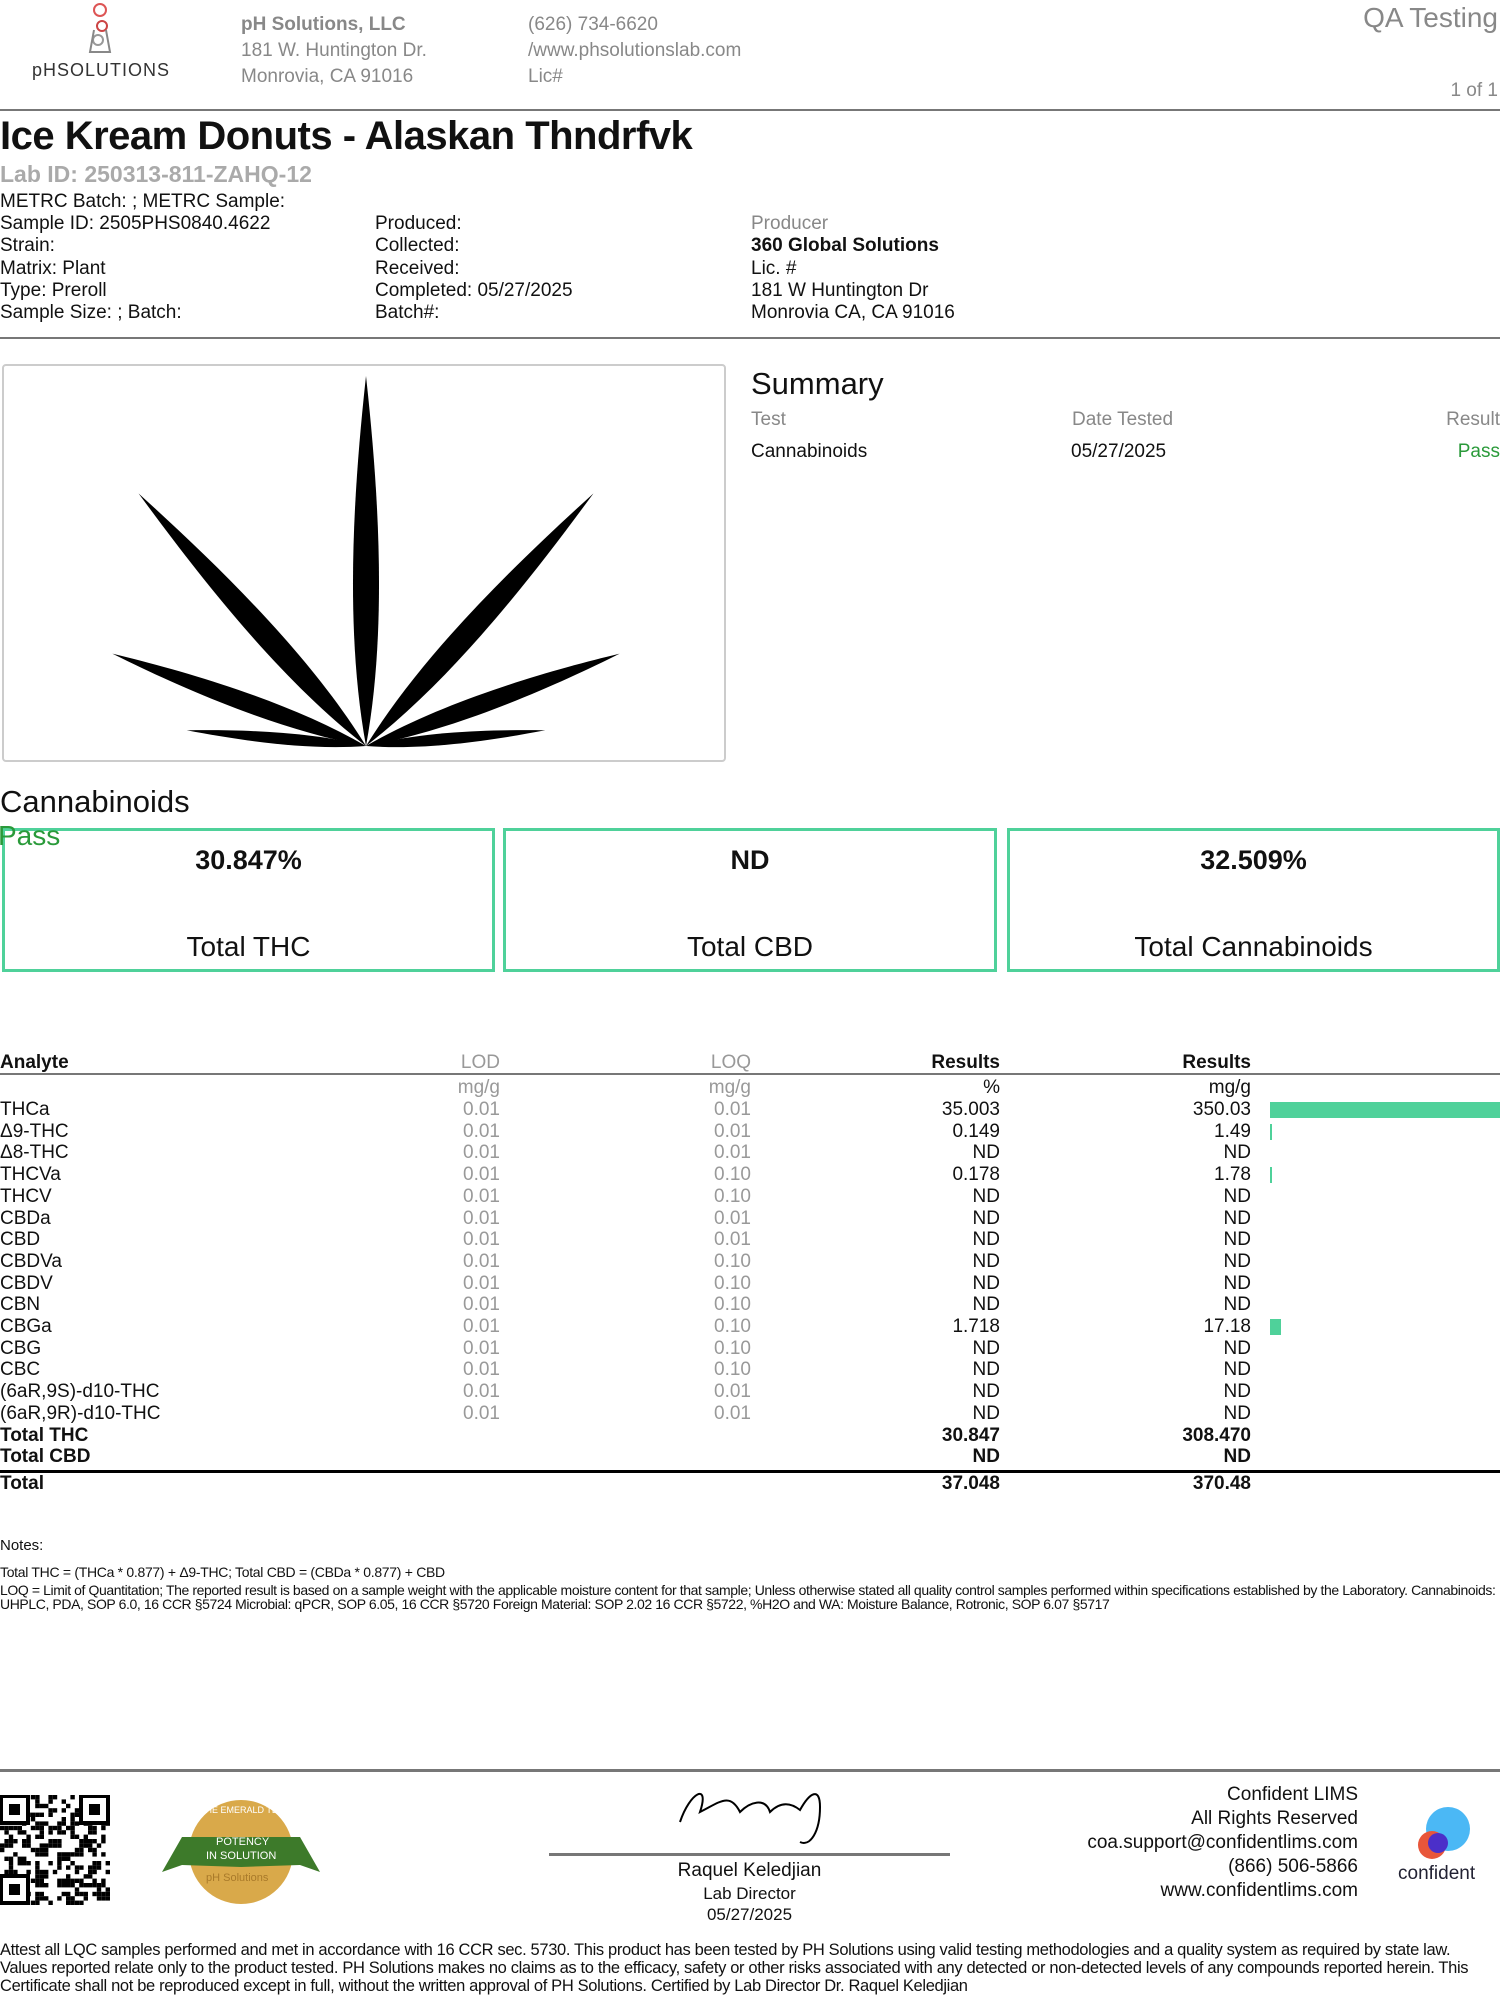 Image resolution: width=1500 pixels, height=1999 pixels. I want to click on unit-lod: mg/g, so click(478, 1087).